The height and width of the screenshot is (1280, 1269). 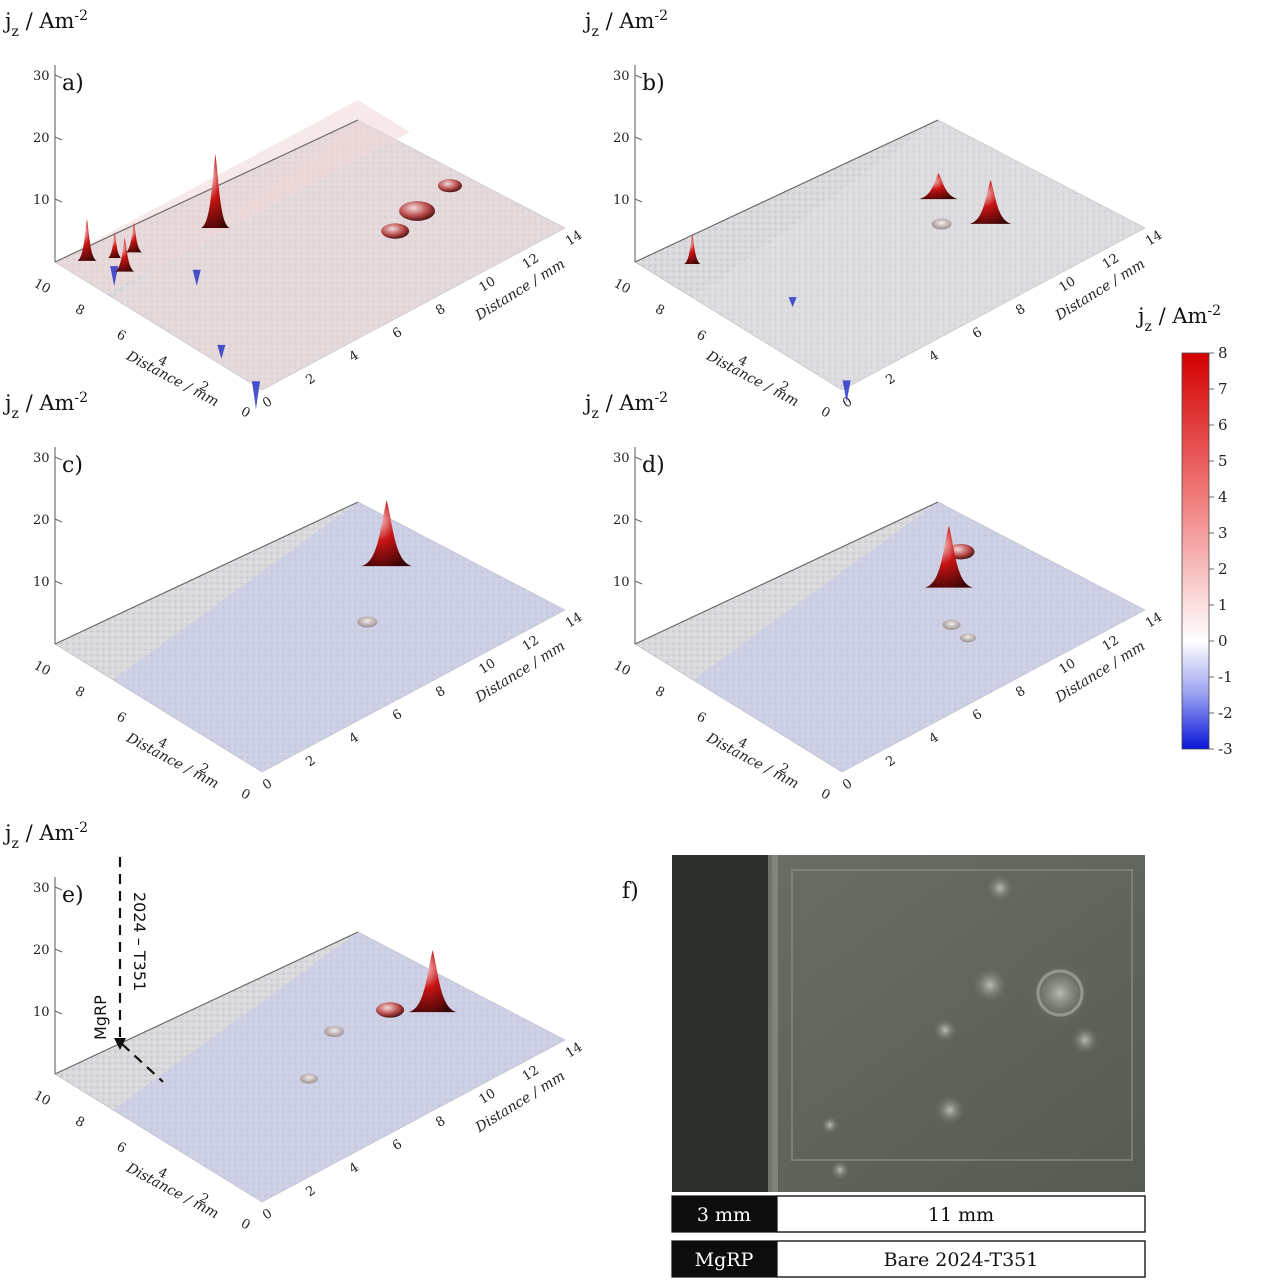 What do you see at coordinates (1223, 389) in the screenshot?
I see `colorbar-tick-label: 7` at bounding box center [1223, 389].